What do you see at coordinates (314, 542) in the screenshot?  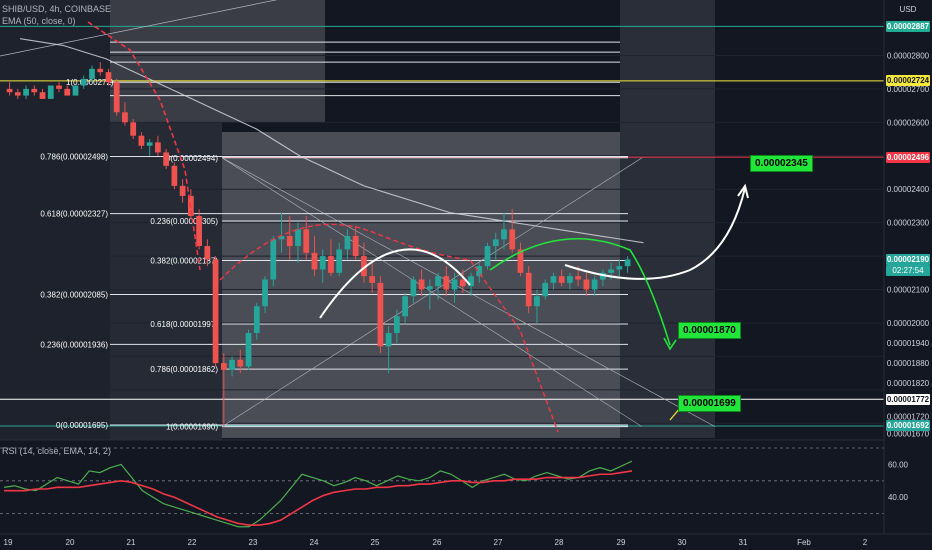 I see `time-tick-label: 24` at bounding box center [314, 542].